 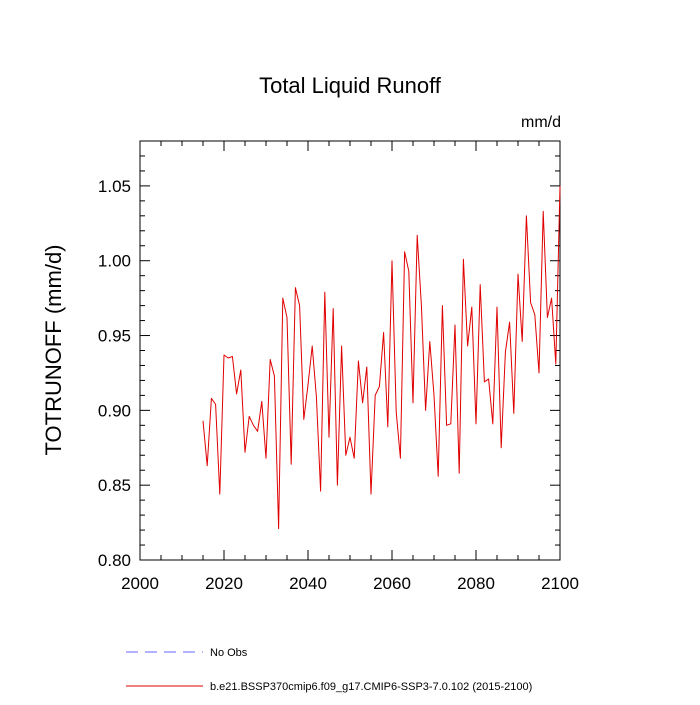 What do you see at coordinates (308, 583) in the screenshot?
I see `x-tick-label: 2040` at bounding box center [308, 583].